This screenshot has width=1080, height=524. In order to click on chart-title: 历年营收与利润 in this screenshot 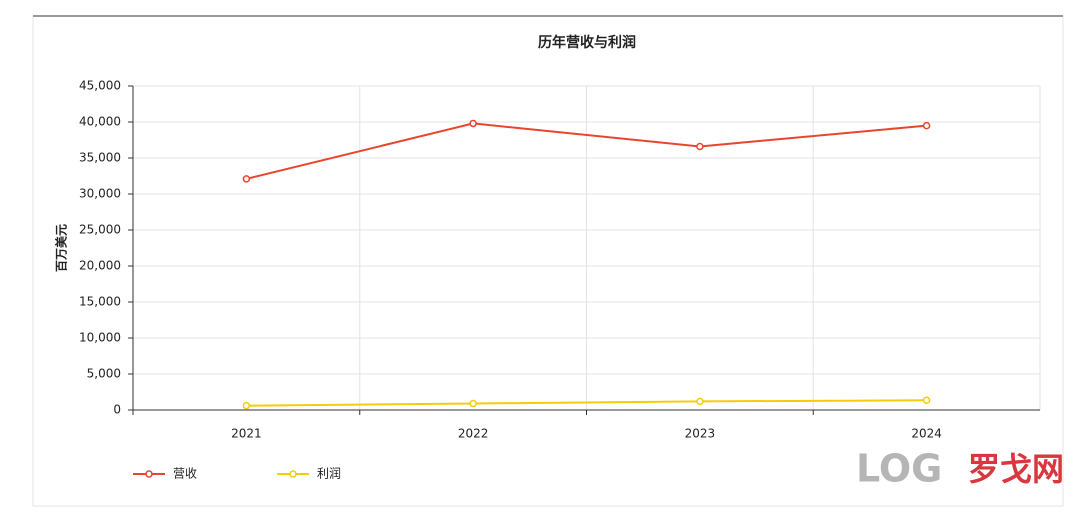, I will do `click(587, 42)`.